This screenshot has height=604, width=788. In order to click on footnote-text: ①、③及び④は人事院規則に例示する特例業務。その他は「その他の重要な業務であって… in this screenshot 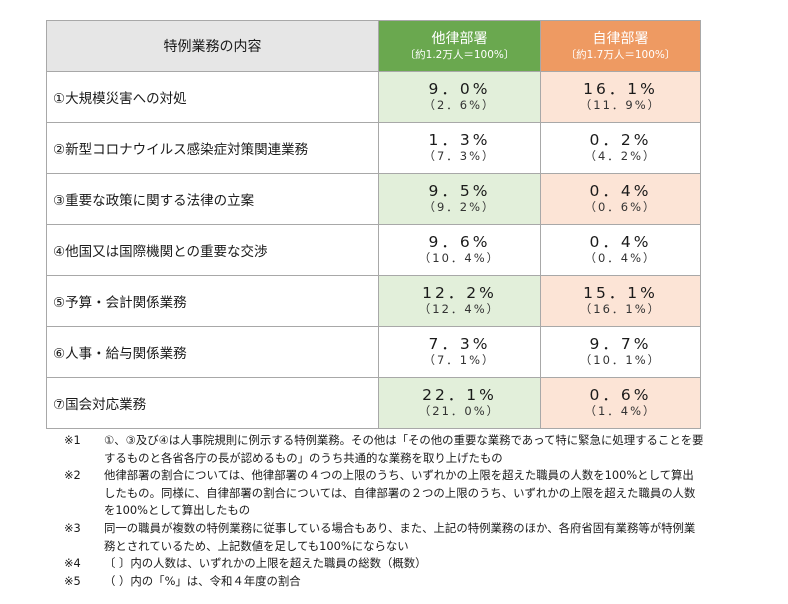, I will do `click(404, 449)`.